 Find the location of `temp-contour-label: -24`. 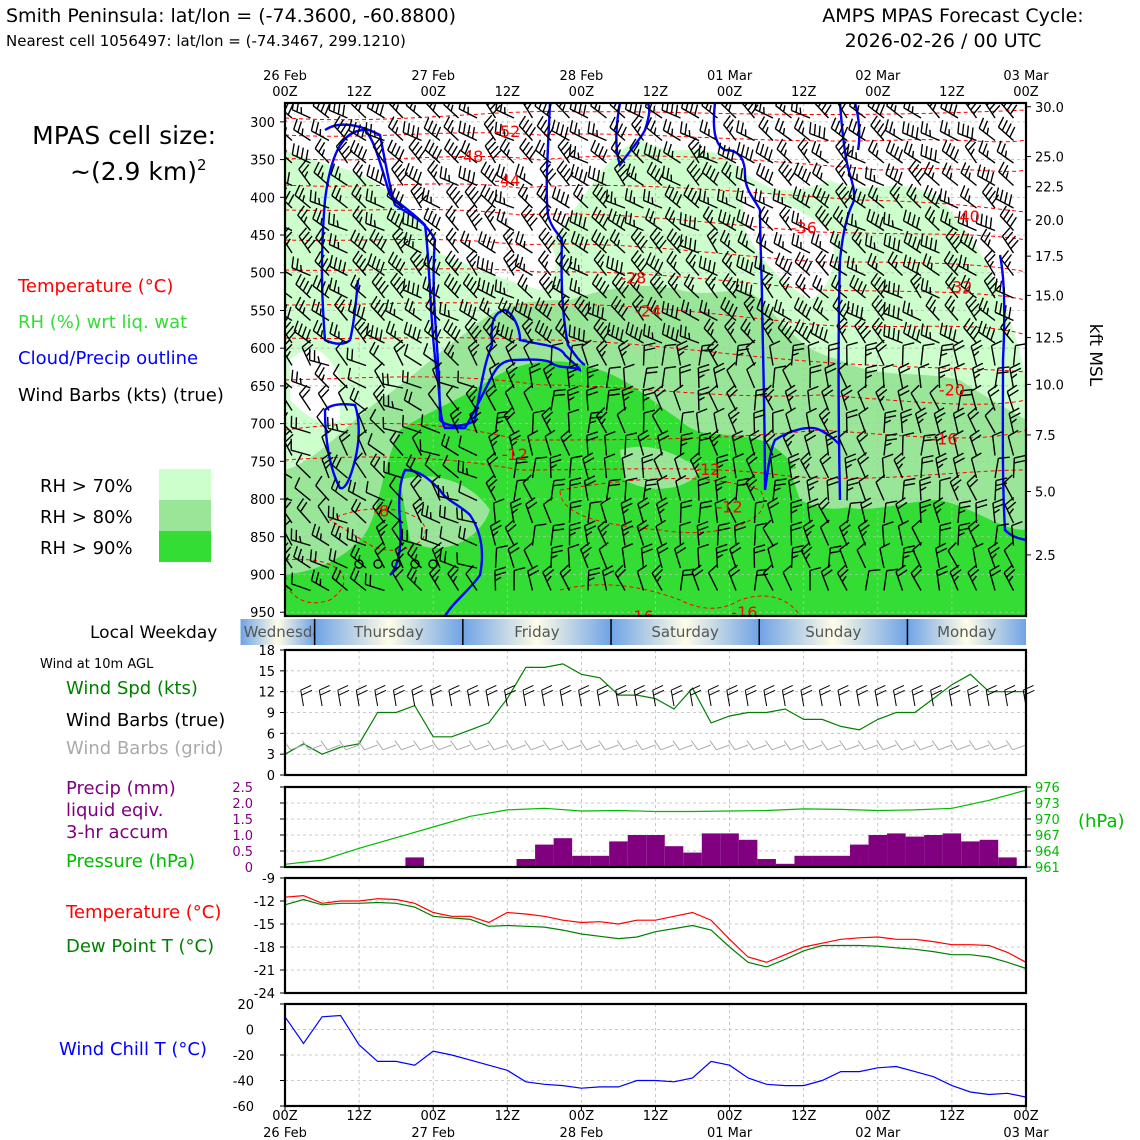

temp-contour-label: -24 is located at coordinates (648, 310).